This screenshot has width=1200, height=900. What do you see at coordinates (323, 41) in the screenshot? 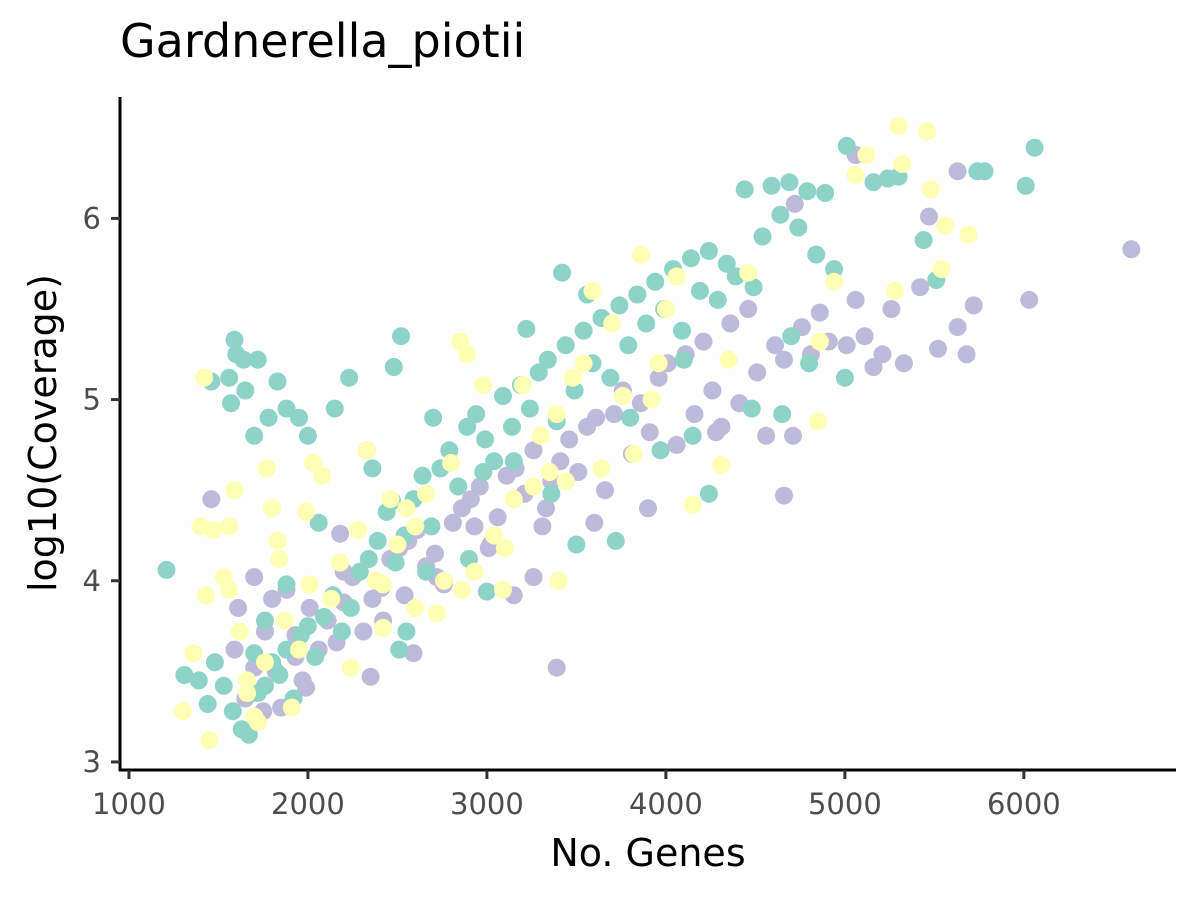
I see `chart-title: Gardnerella_piotii` at bounding box center [323, 41].